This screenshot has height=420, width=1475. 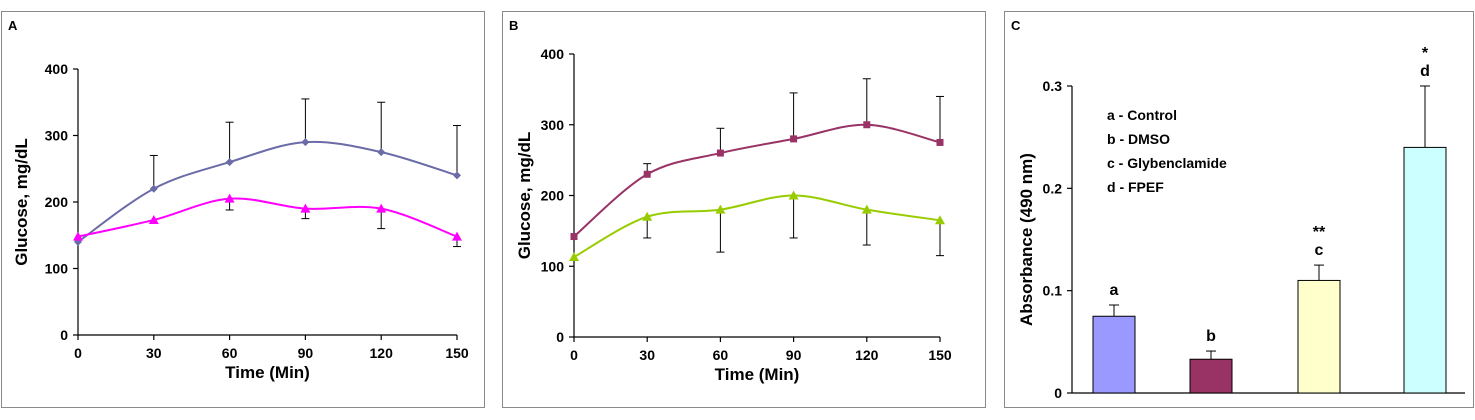 I want to click on legend-entry: c - Glybenclamide, so click(x=1167, y=163).